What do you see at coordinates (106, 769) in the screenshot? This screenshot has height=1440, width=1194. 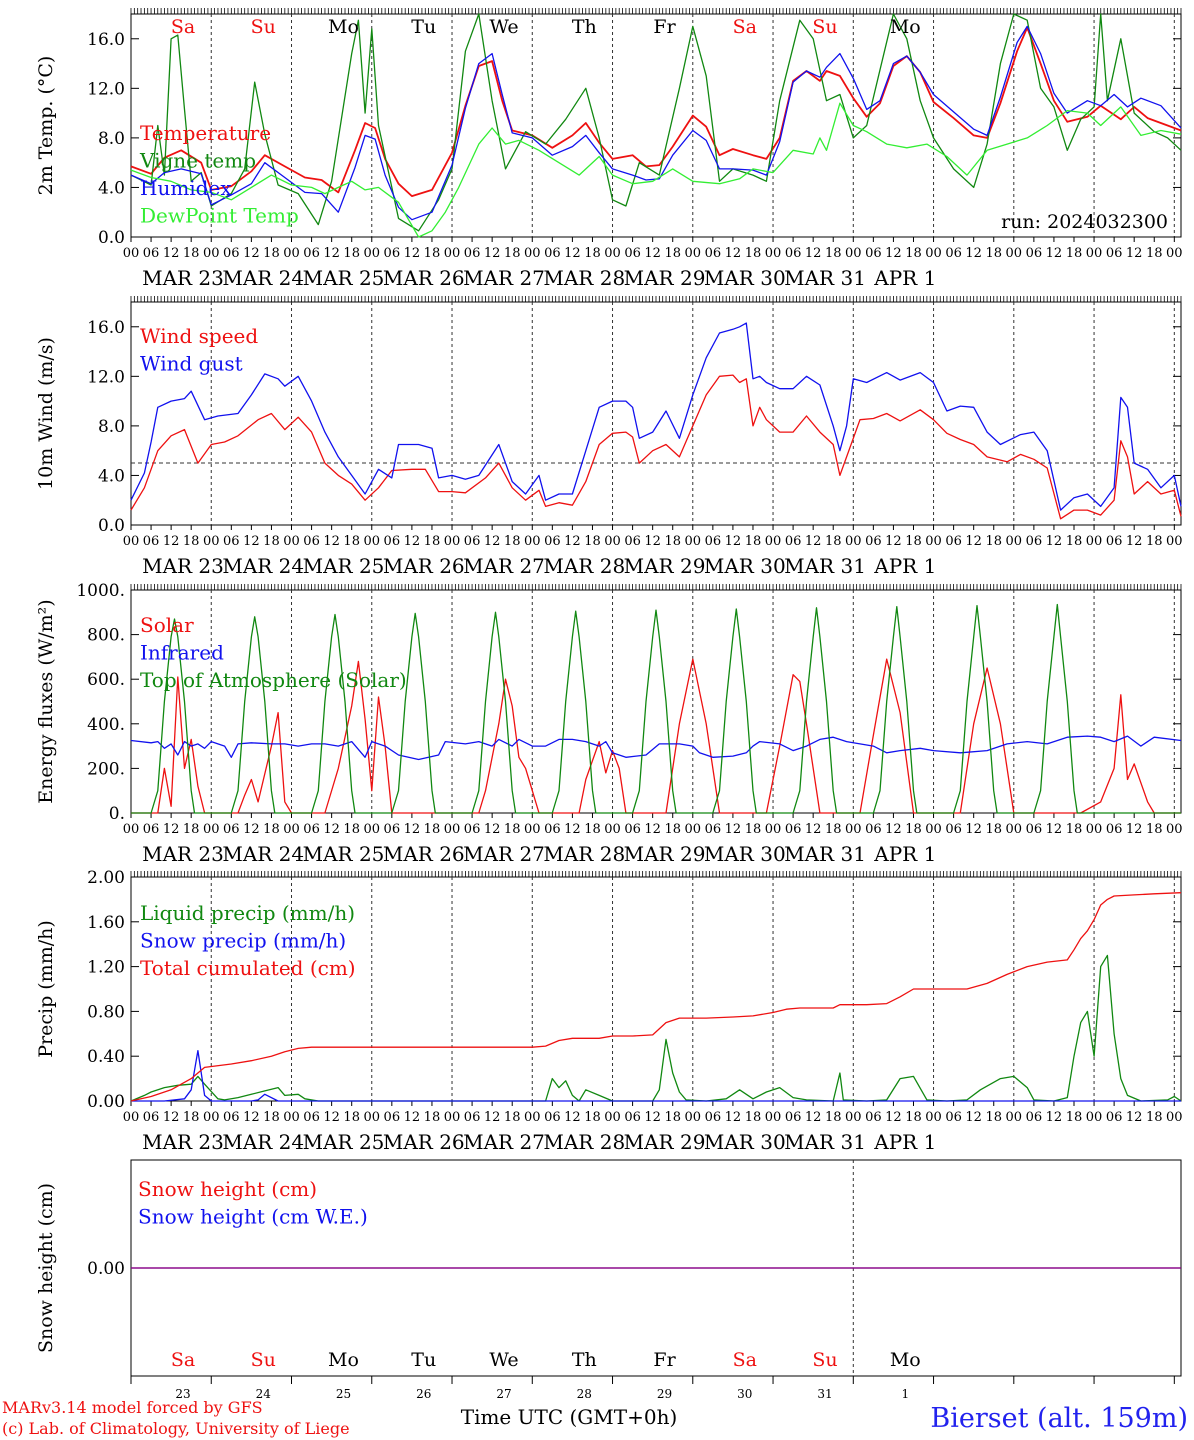 I see `y-tick-label: 200.` at bounding box center [106, 769].